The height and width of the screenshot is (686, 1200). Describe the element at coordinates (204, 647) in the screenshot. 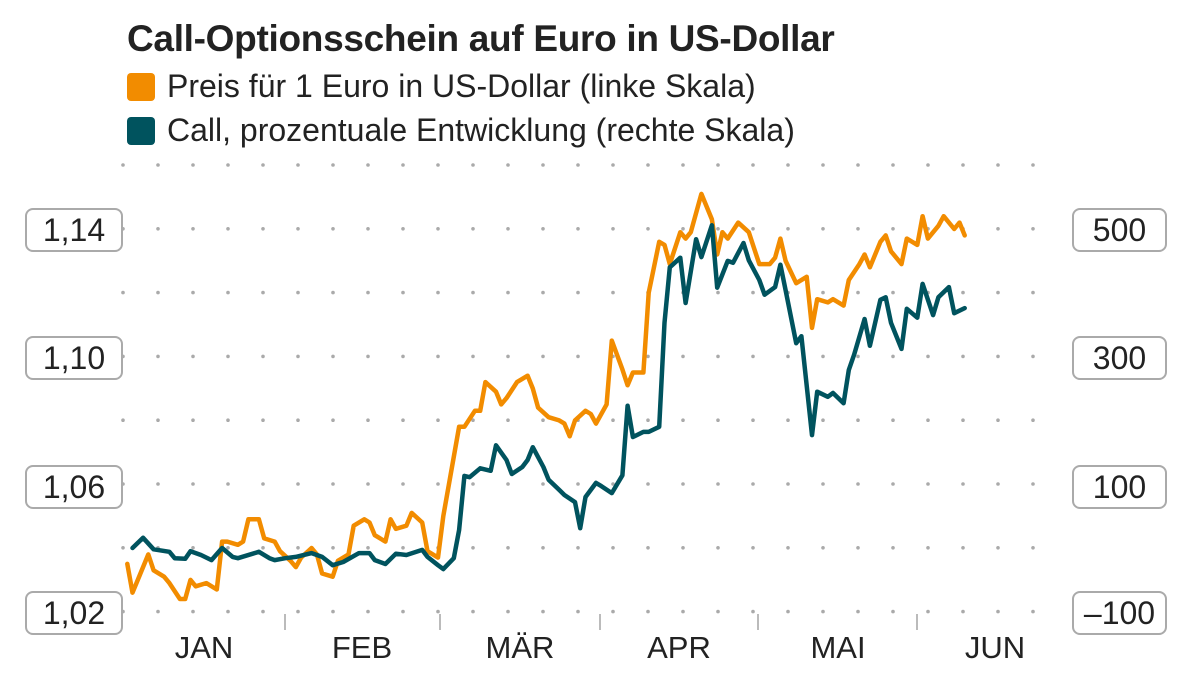

I see `x-tick-label: JAN` at that location.